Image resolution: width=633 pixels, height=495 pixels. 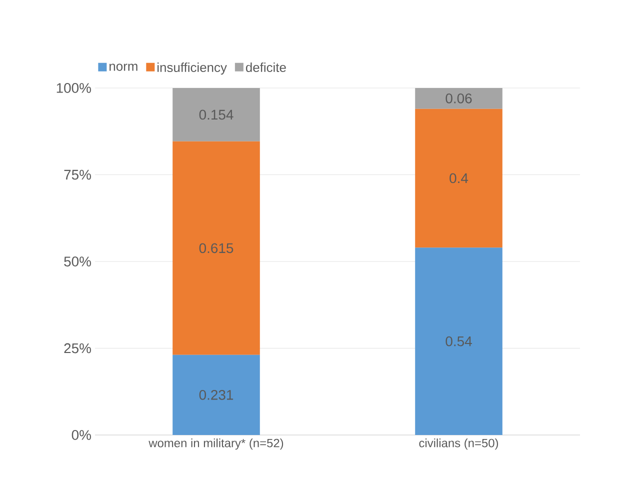 What do you see at coordinates (81, 435) in the screenshot?
I see `y-tick-label: 0%` at bounding box center [81, 435].